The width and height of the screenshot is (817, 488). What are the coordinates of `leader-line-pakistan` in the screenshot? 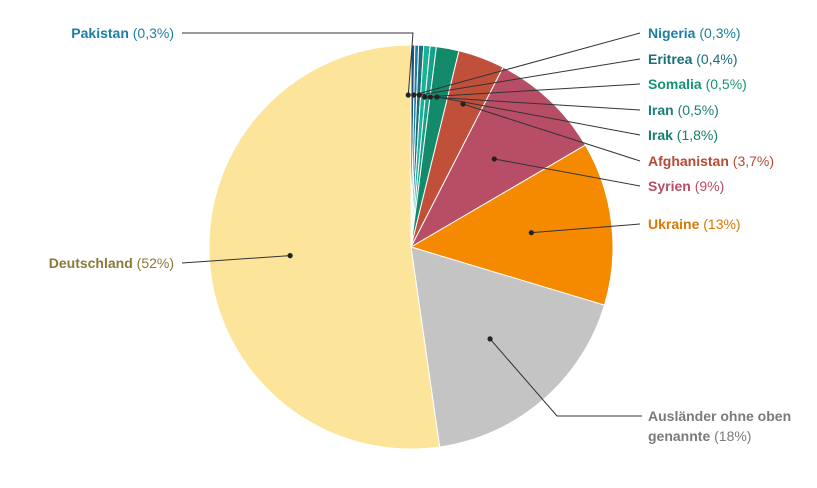 It's located at (298, 64).